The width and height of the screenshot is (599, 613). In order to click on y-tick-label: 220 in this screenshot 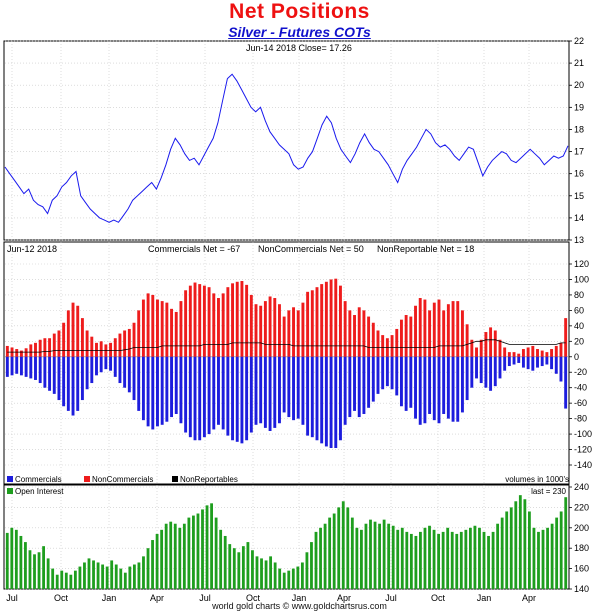, I will do `click(581, 507)`.